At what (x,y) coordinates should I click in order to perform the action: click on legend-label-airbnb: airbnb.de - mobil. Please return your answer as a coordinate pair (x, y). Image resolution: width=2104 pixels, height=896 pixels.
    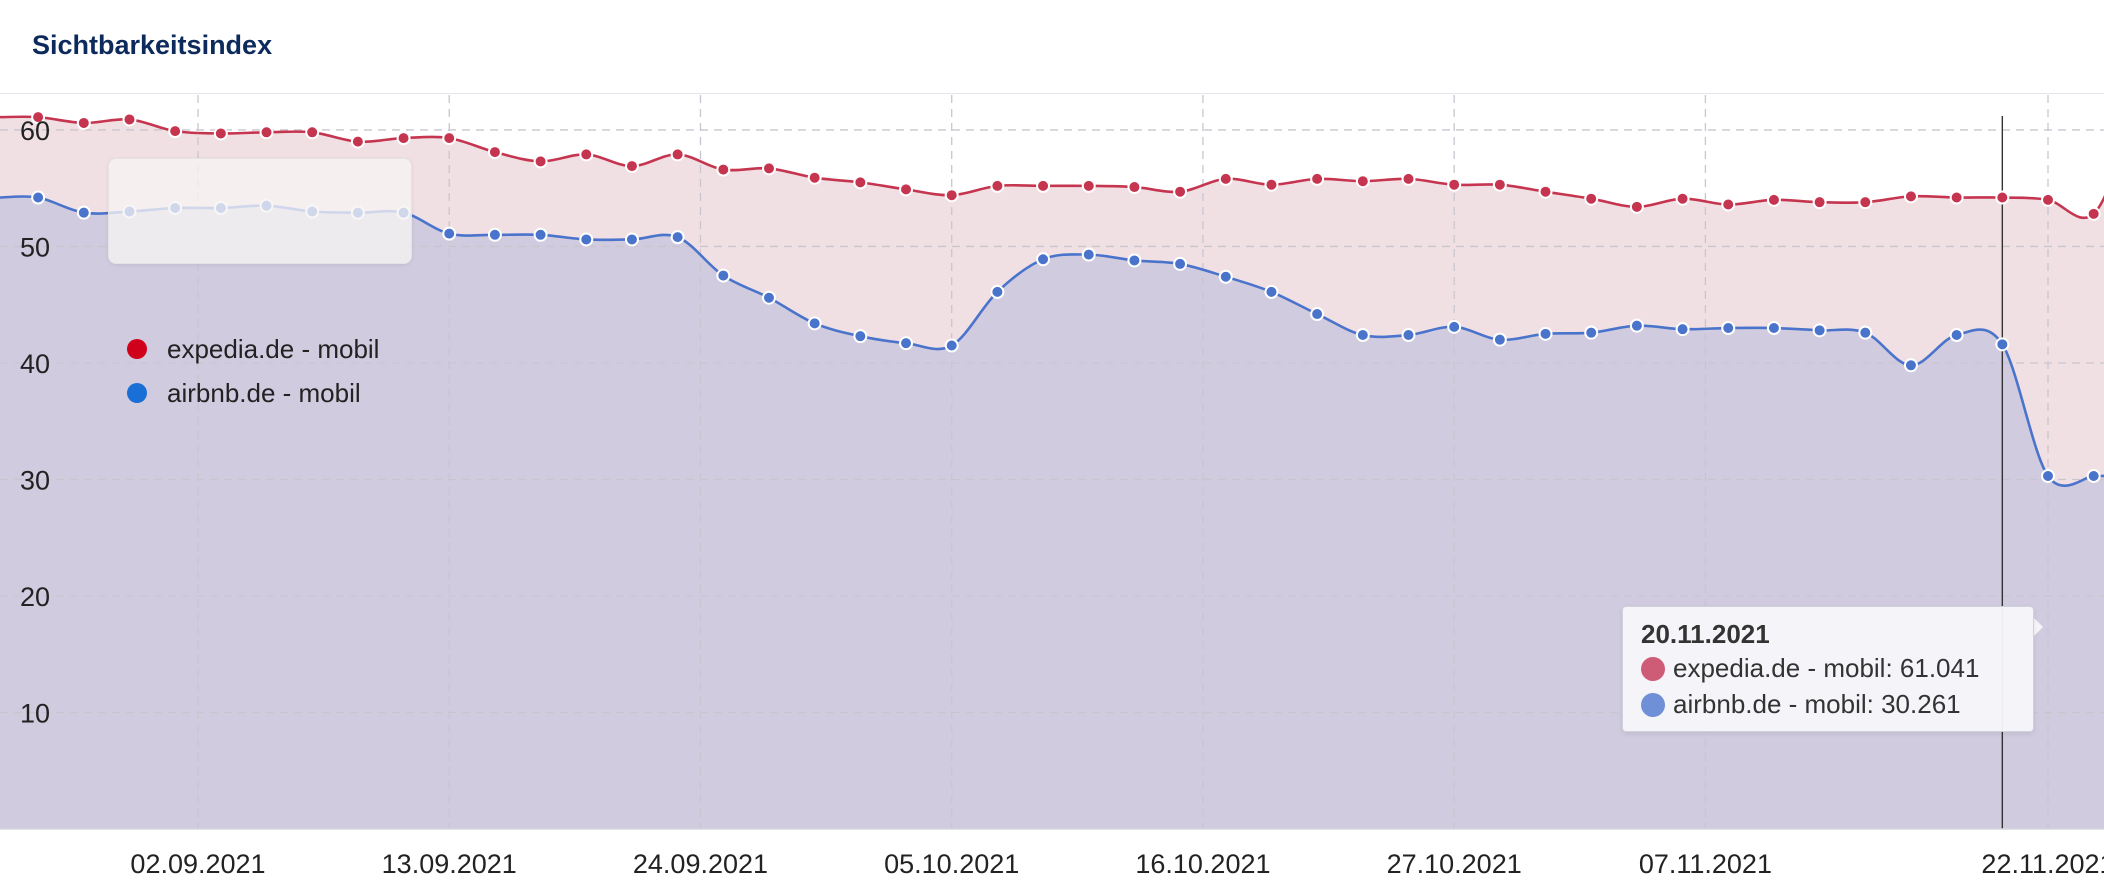
    Looking at the image, I should click on (264, 392).